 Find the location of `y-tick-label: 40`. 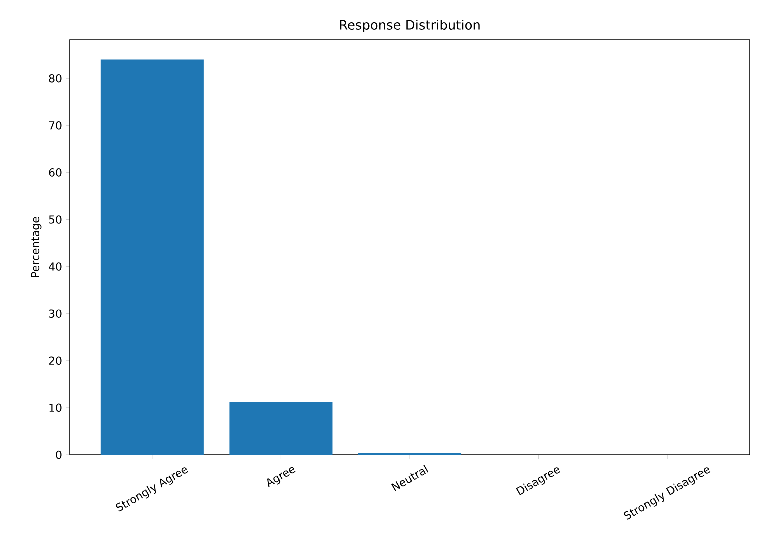

y-tick-label: 40 is located at coordinates (55, 266).